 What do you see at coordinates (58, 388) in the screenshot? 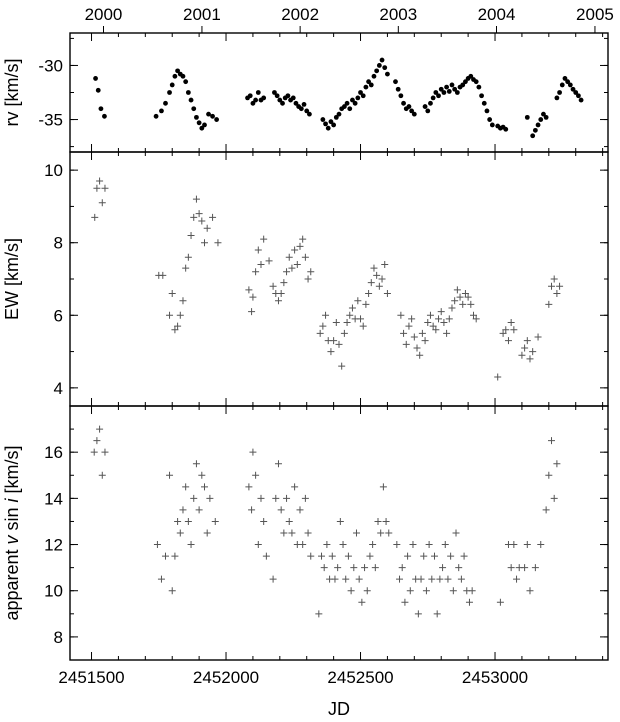
I see `y-tick-label: 4` at bounding box center [58, 388].